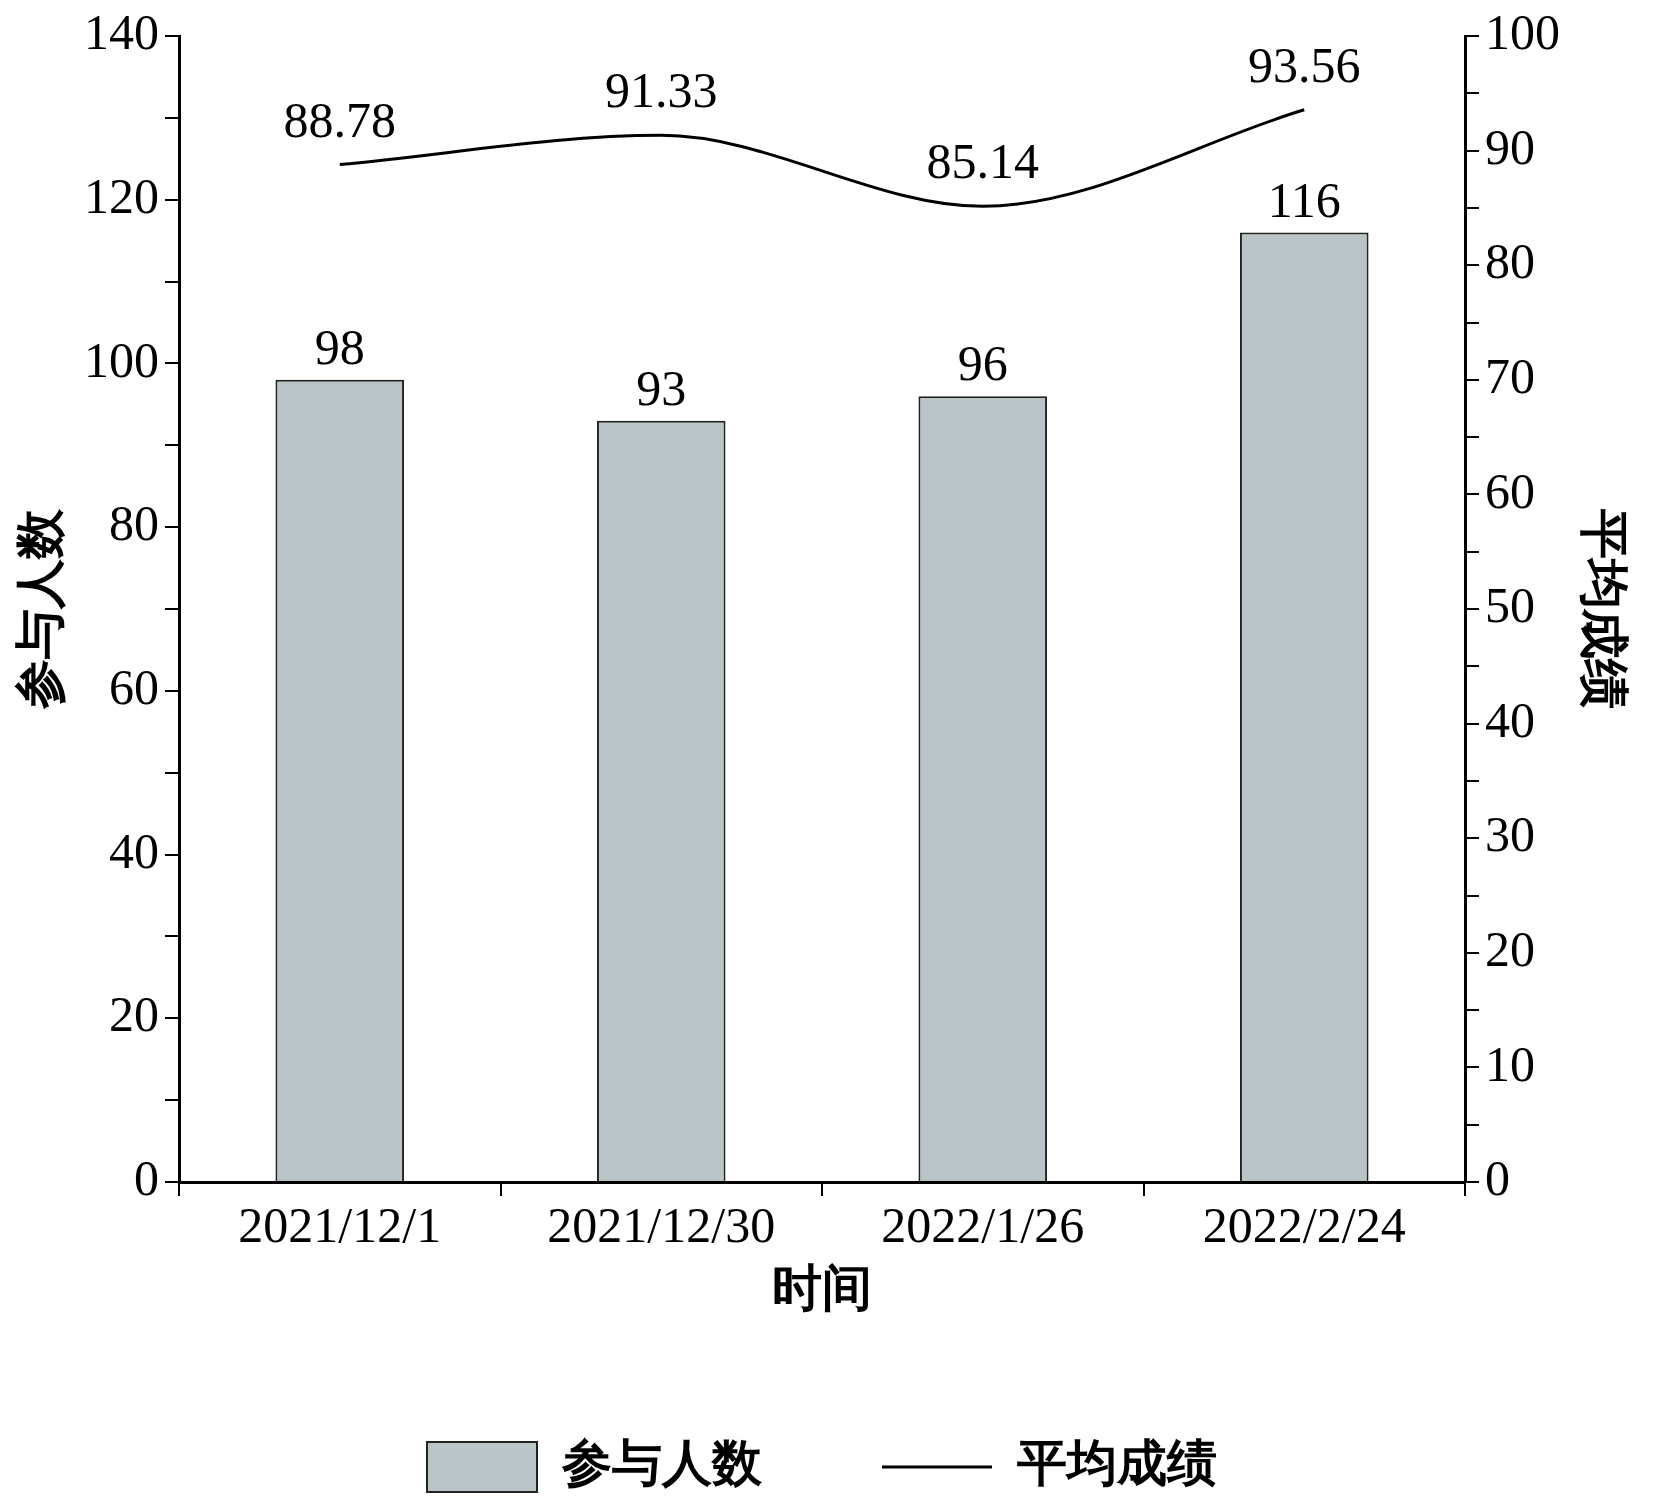 The image size is (1654, 1512). Describe the element at coordinates (134, 850) in the screenshot. I see `y-tick-label: 40` at that location.